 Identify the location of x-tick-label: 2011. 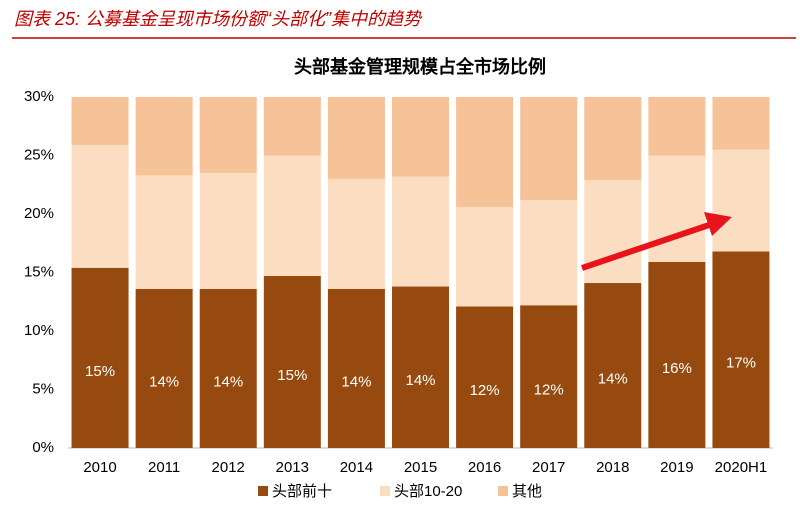
(164, 467).